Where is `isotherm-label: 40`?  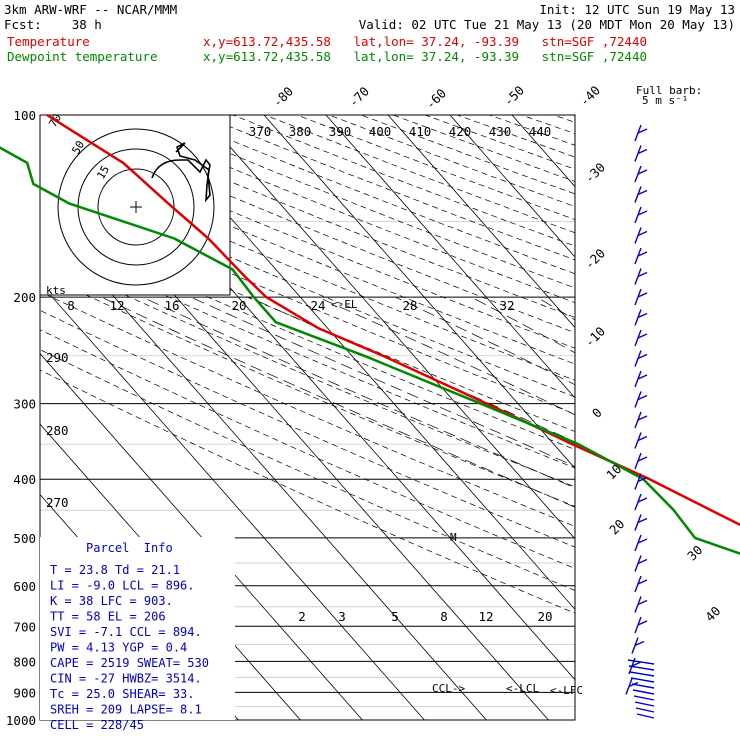 isotherm-label: 40 is located at coordinates (712, 613).